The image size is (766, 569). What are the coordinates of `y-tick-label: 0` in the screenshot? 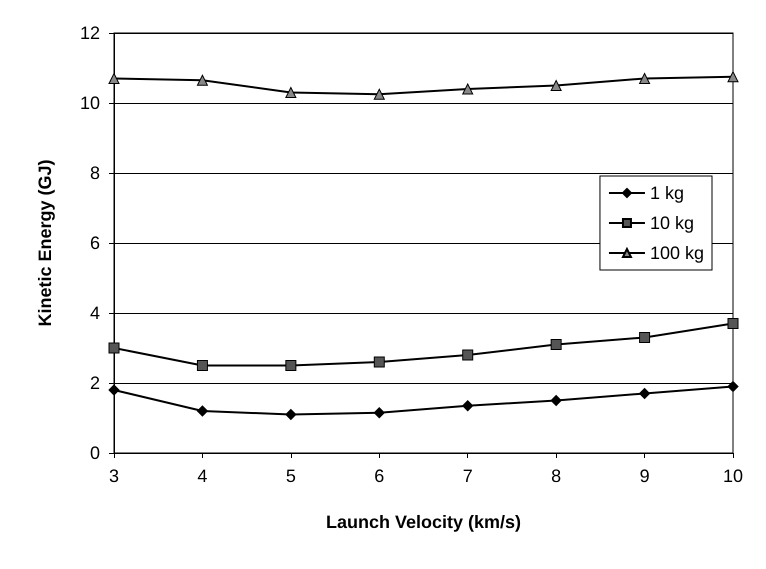 It's located at (95, 453).